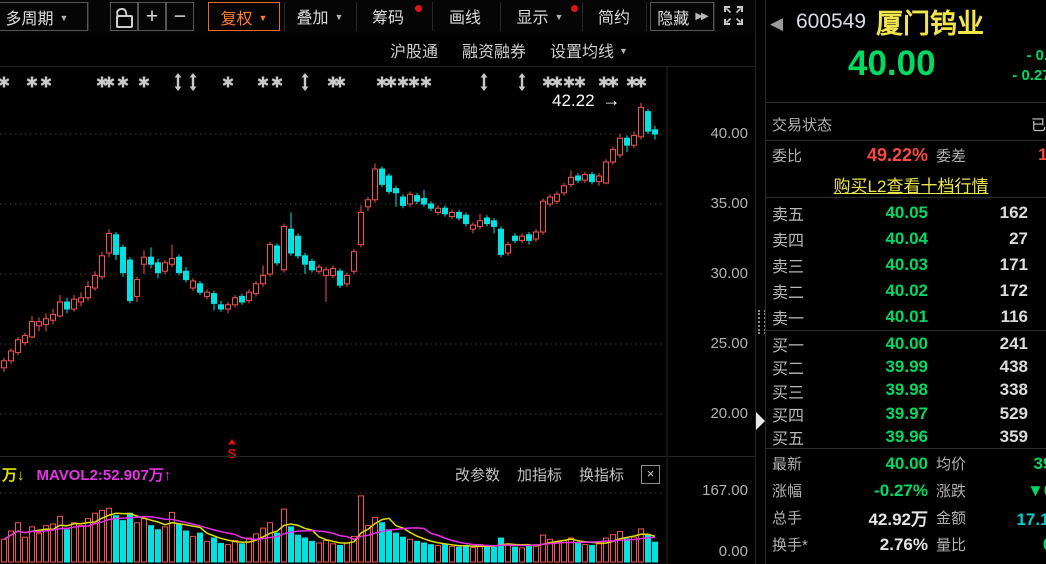 The height and width of the screenshot is (564, 1046). Describe the element at coordinates (788, 267) in the screenshot. I see `order-level-label: 卖三` at that location.